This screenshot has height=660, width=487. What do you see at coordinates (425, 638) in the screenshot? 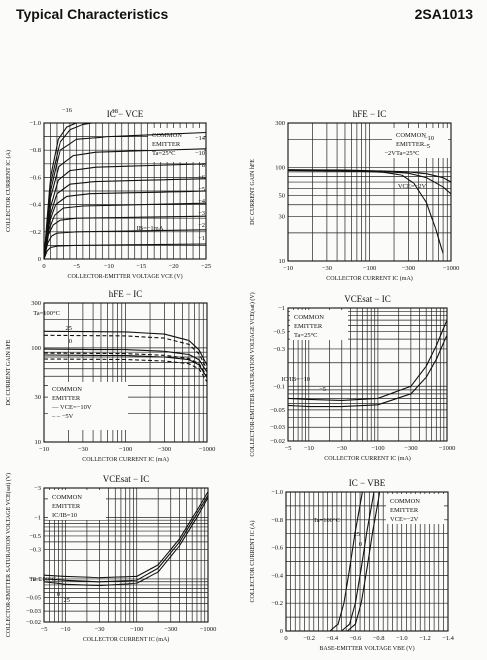
I see `x-tick-label: −1.2` at bounding box center [425, 638].